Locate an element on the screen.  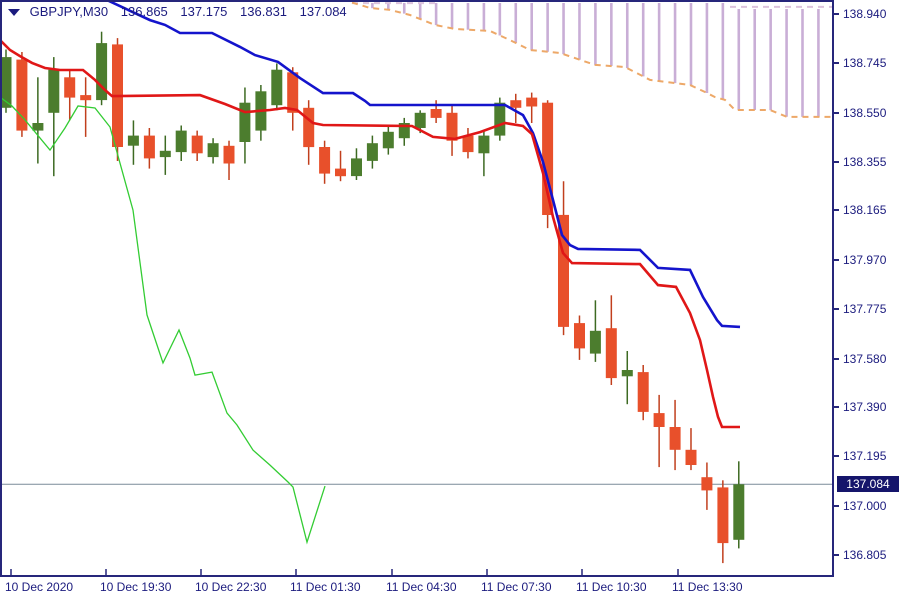
ohlc-low: 136.831 is located at coordinates (264, 11).